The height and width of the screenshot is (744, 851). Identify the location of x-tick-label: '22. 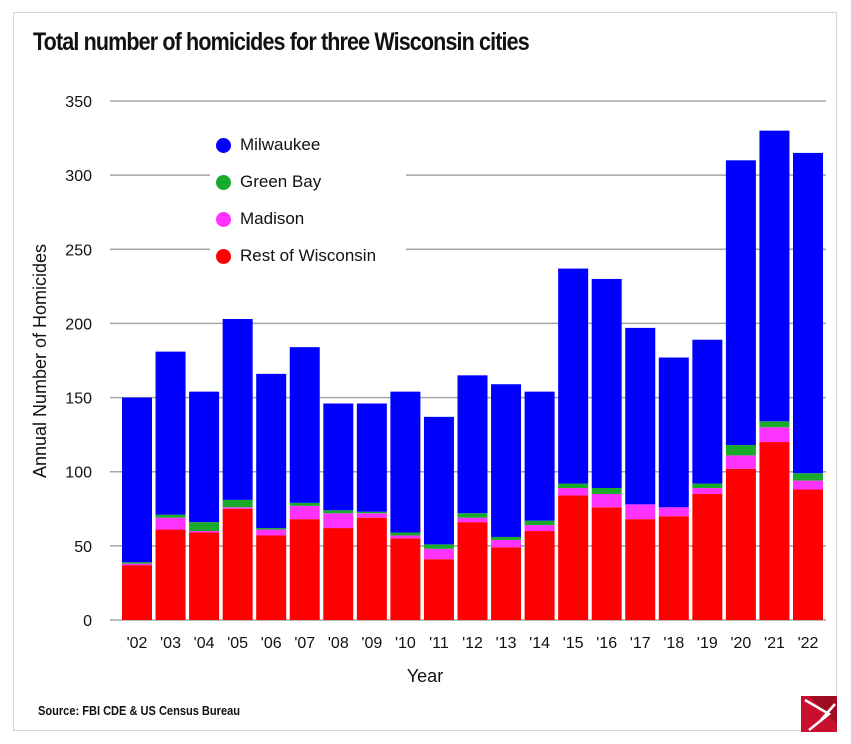
(808, 643).